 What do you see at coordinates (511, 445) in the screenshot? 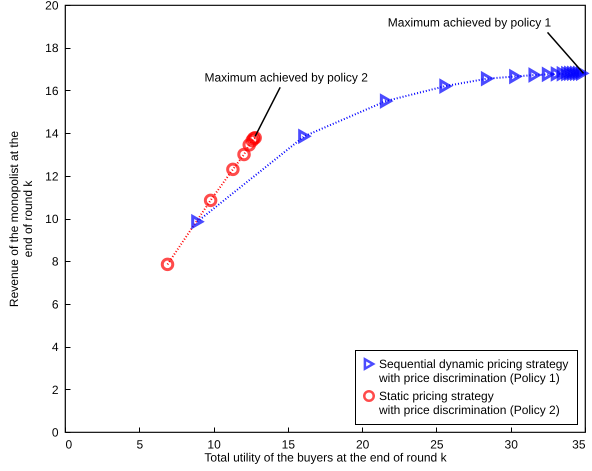
I see `x-tick-label: 30` at bounding box center [511, 445].